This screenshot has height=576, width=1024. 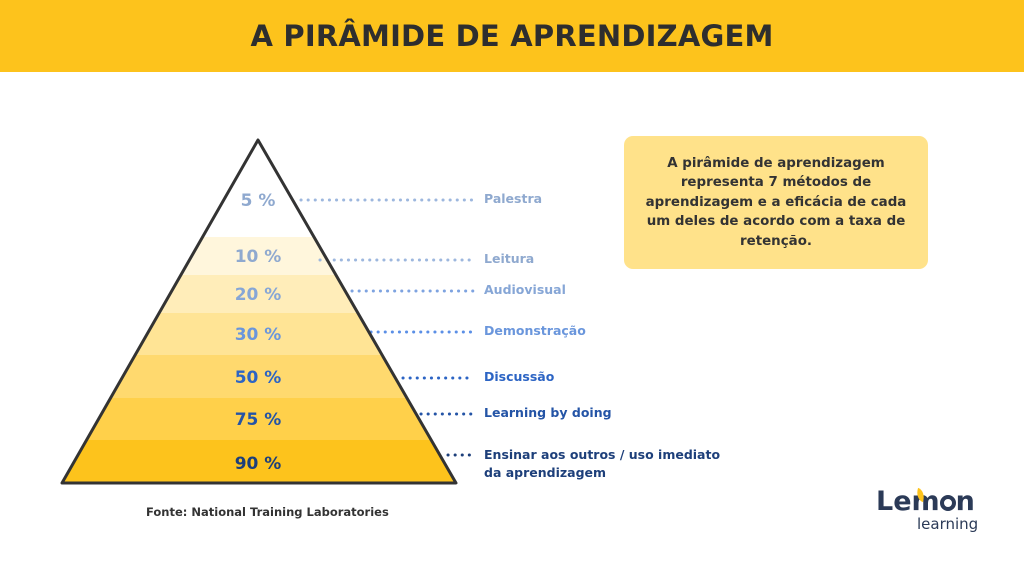 I want to click on title-banner: A PIRÂMIDE DE APRENDIZAGEM, so click(x=512, y=36).